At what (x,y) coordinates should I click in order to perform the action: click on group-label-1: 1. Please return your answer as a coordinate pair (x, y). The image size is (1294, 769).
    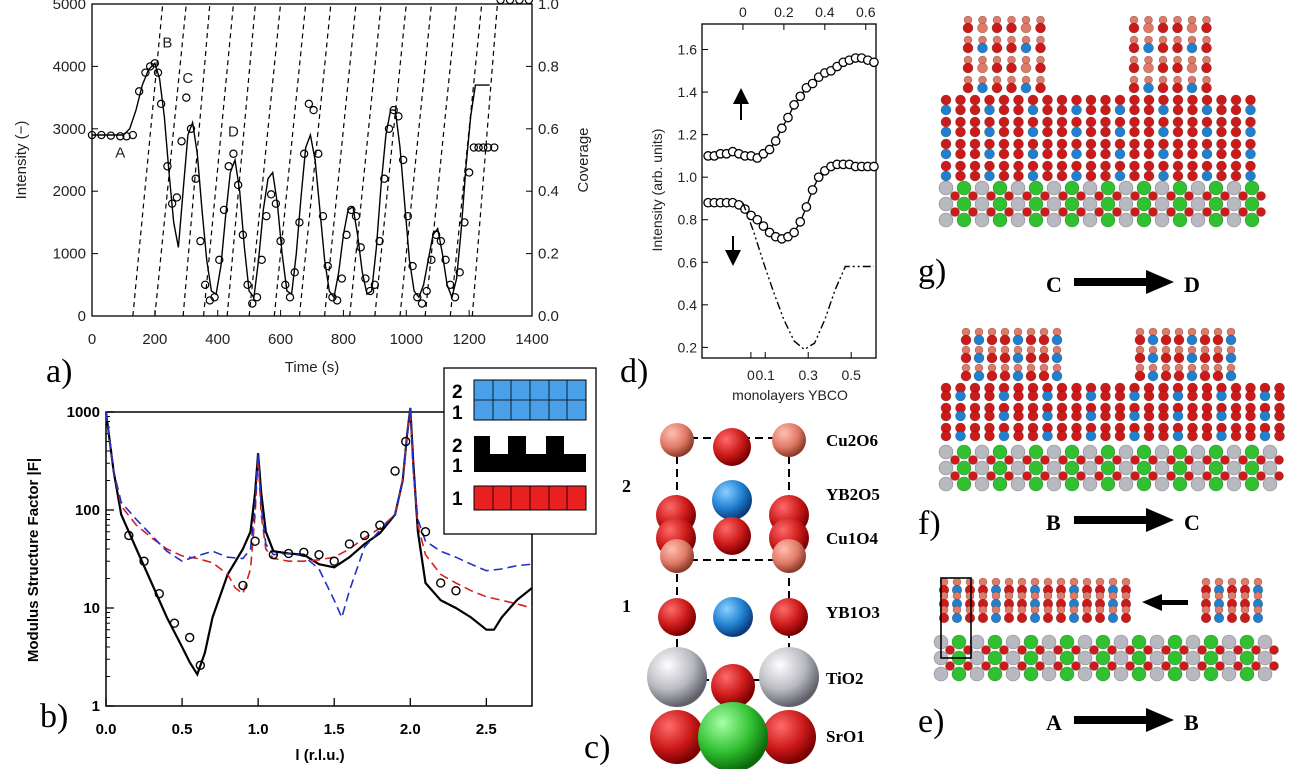
    Looking at the image, I should click on (626, 606).